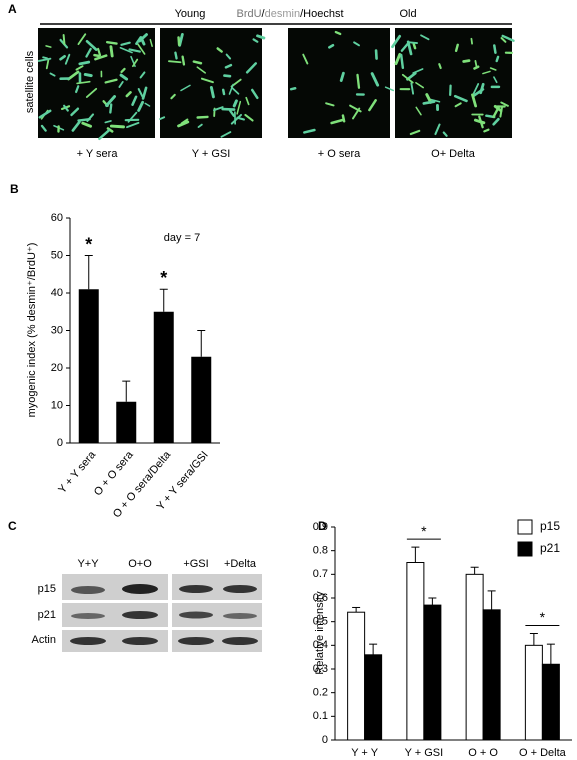  Describe the element at coordinates (276, 84) in the screenshot. I see `micrographs` at that location.